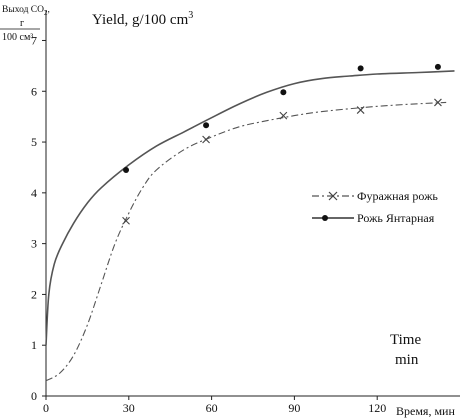 This screenshot has width=466, height=418. Describe the element at coordinates (23, 10) in the screenshot. I see `y-label-ru-line1: Выход СО` at that location.